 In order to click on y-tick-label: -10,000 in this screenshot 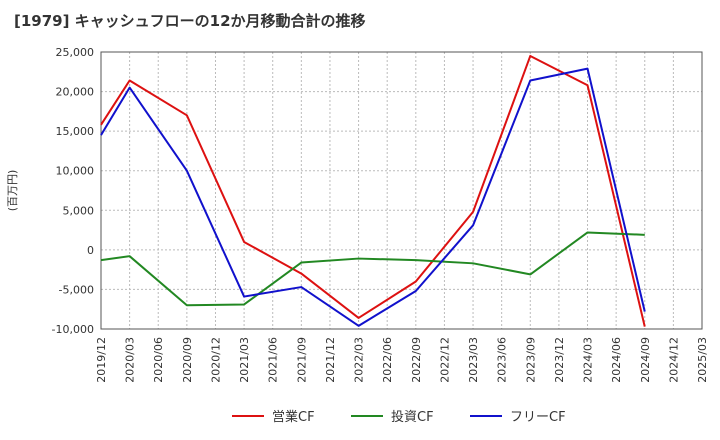, I will do `click(73, 329)`.